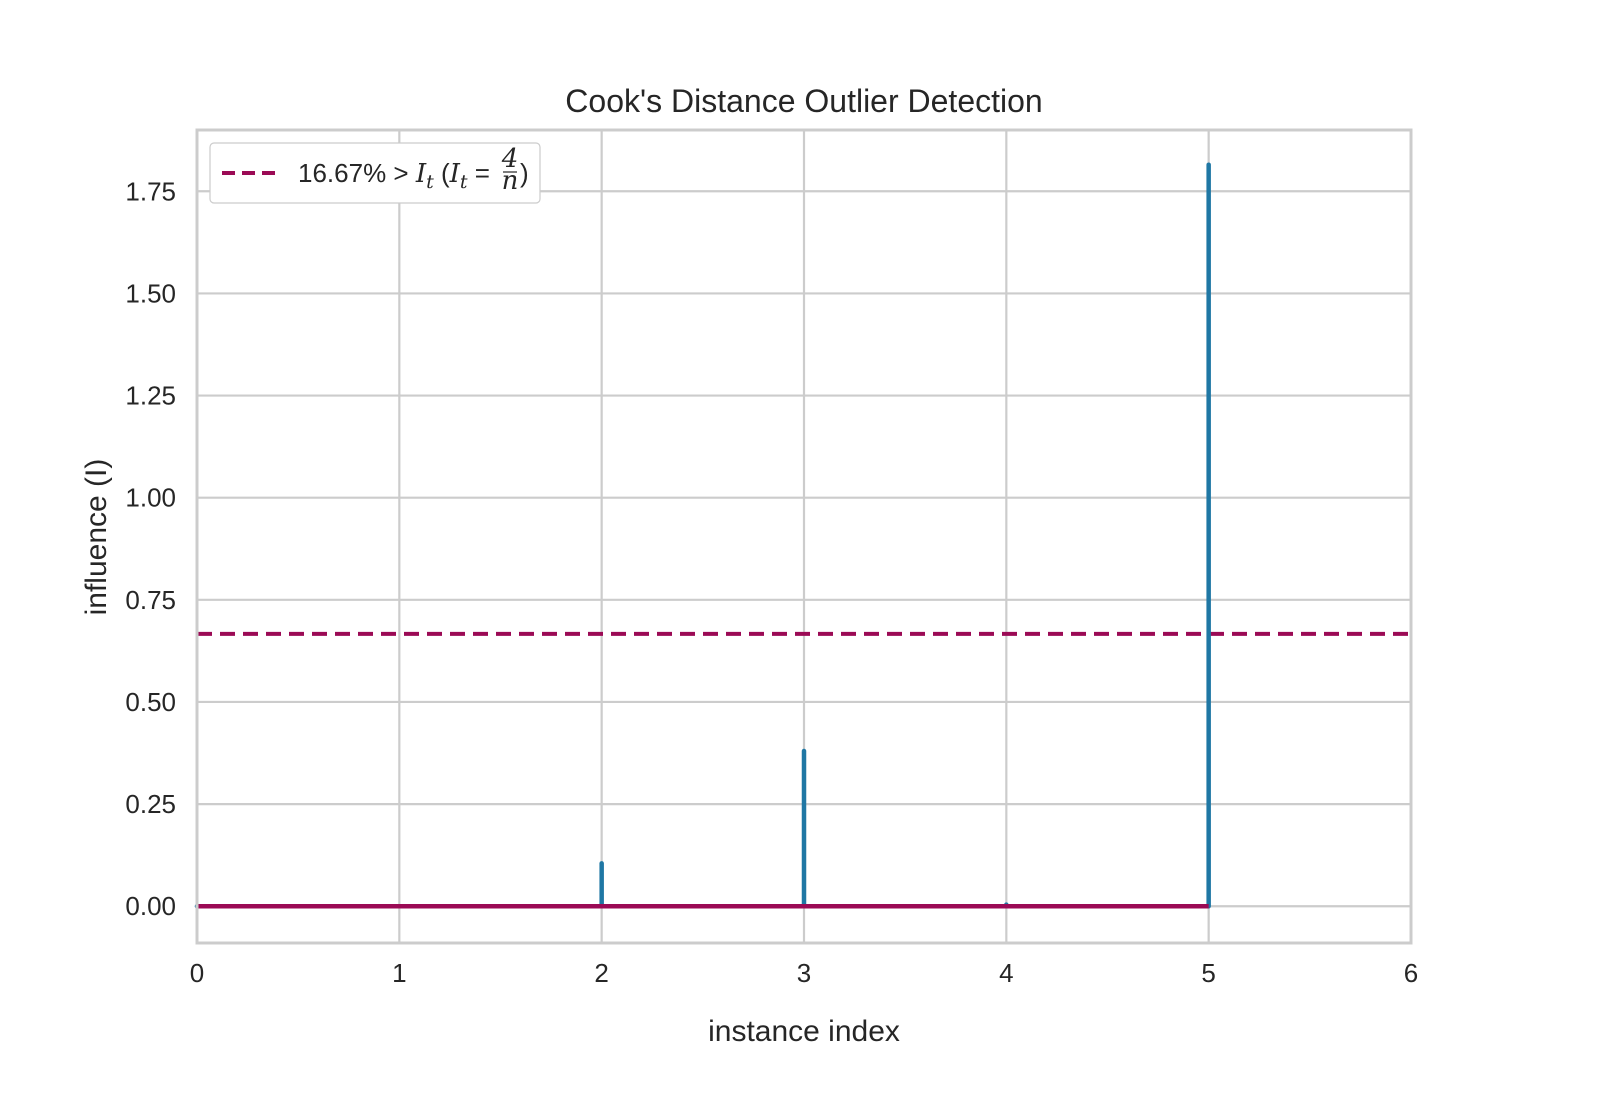 The height and width of the screenshot is (1100, 1600). Describe the element at coordinates (150, 702) in the screenshot. I see `y-tick-label: 0.50` at that location.